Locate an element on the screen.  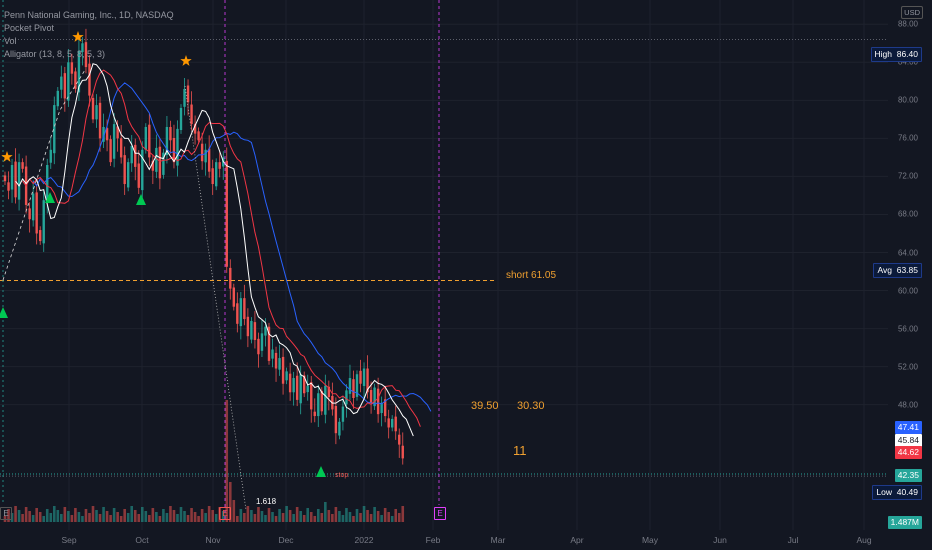
x-tick-label: 2022 is located at coordinates (364, 540).